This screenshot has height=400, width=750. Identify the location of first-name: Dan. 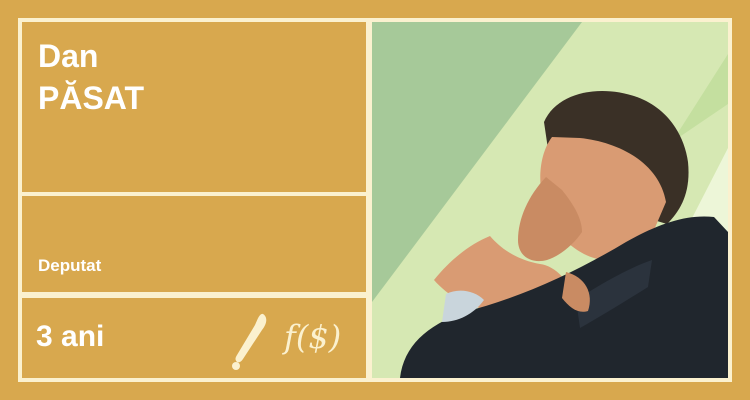
(68, 56).